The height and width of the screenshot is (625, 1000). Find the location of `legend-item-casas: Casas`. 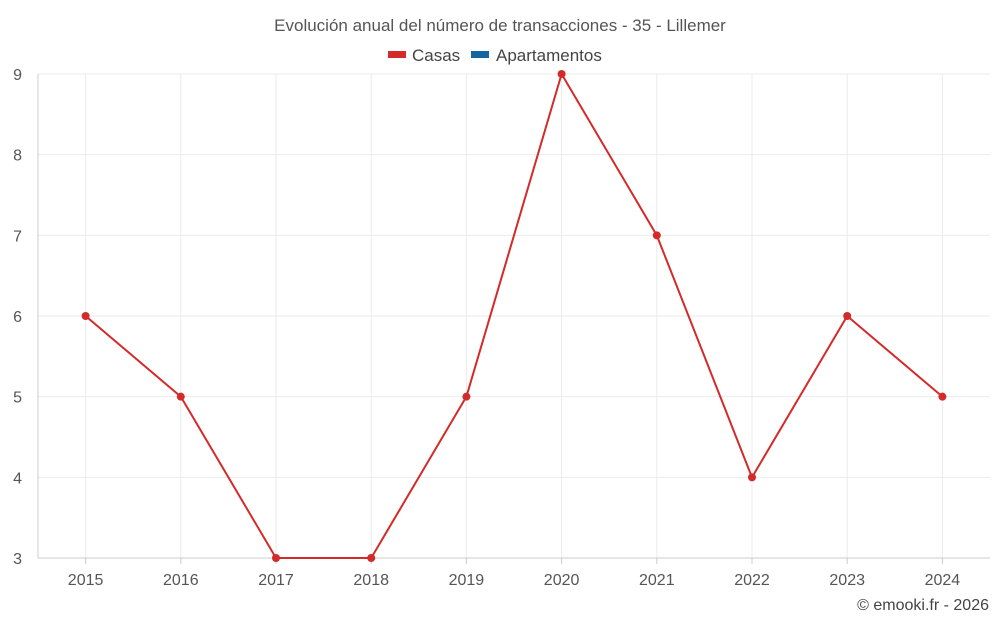

legend-item-casas: Casas is located at coordinates (424, 55).